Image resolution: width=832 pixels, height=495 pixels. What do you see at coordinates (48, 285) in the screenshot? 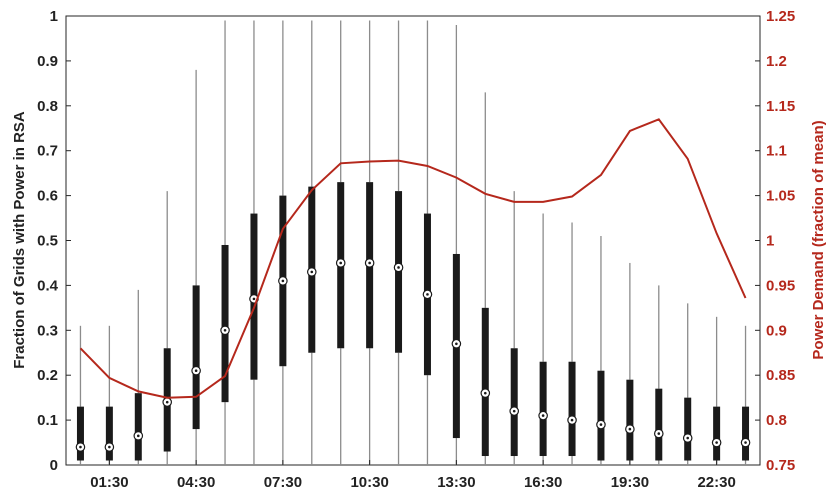
I see `left-tick-label: 0.4` at bounding box center [48, 285].